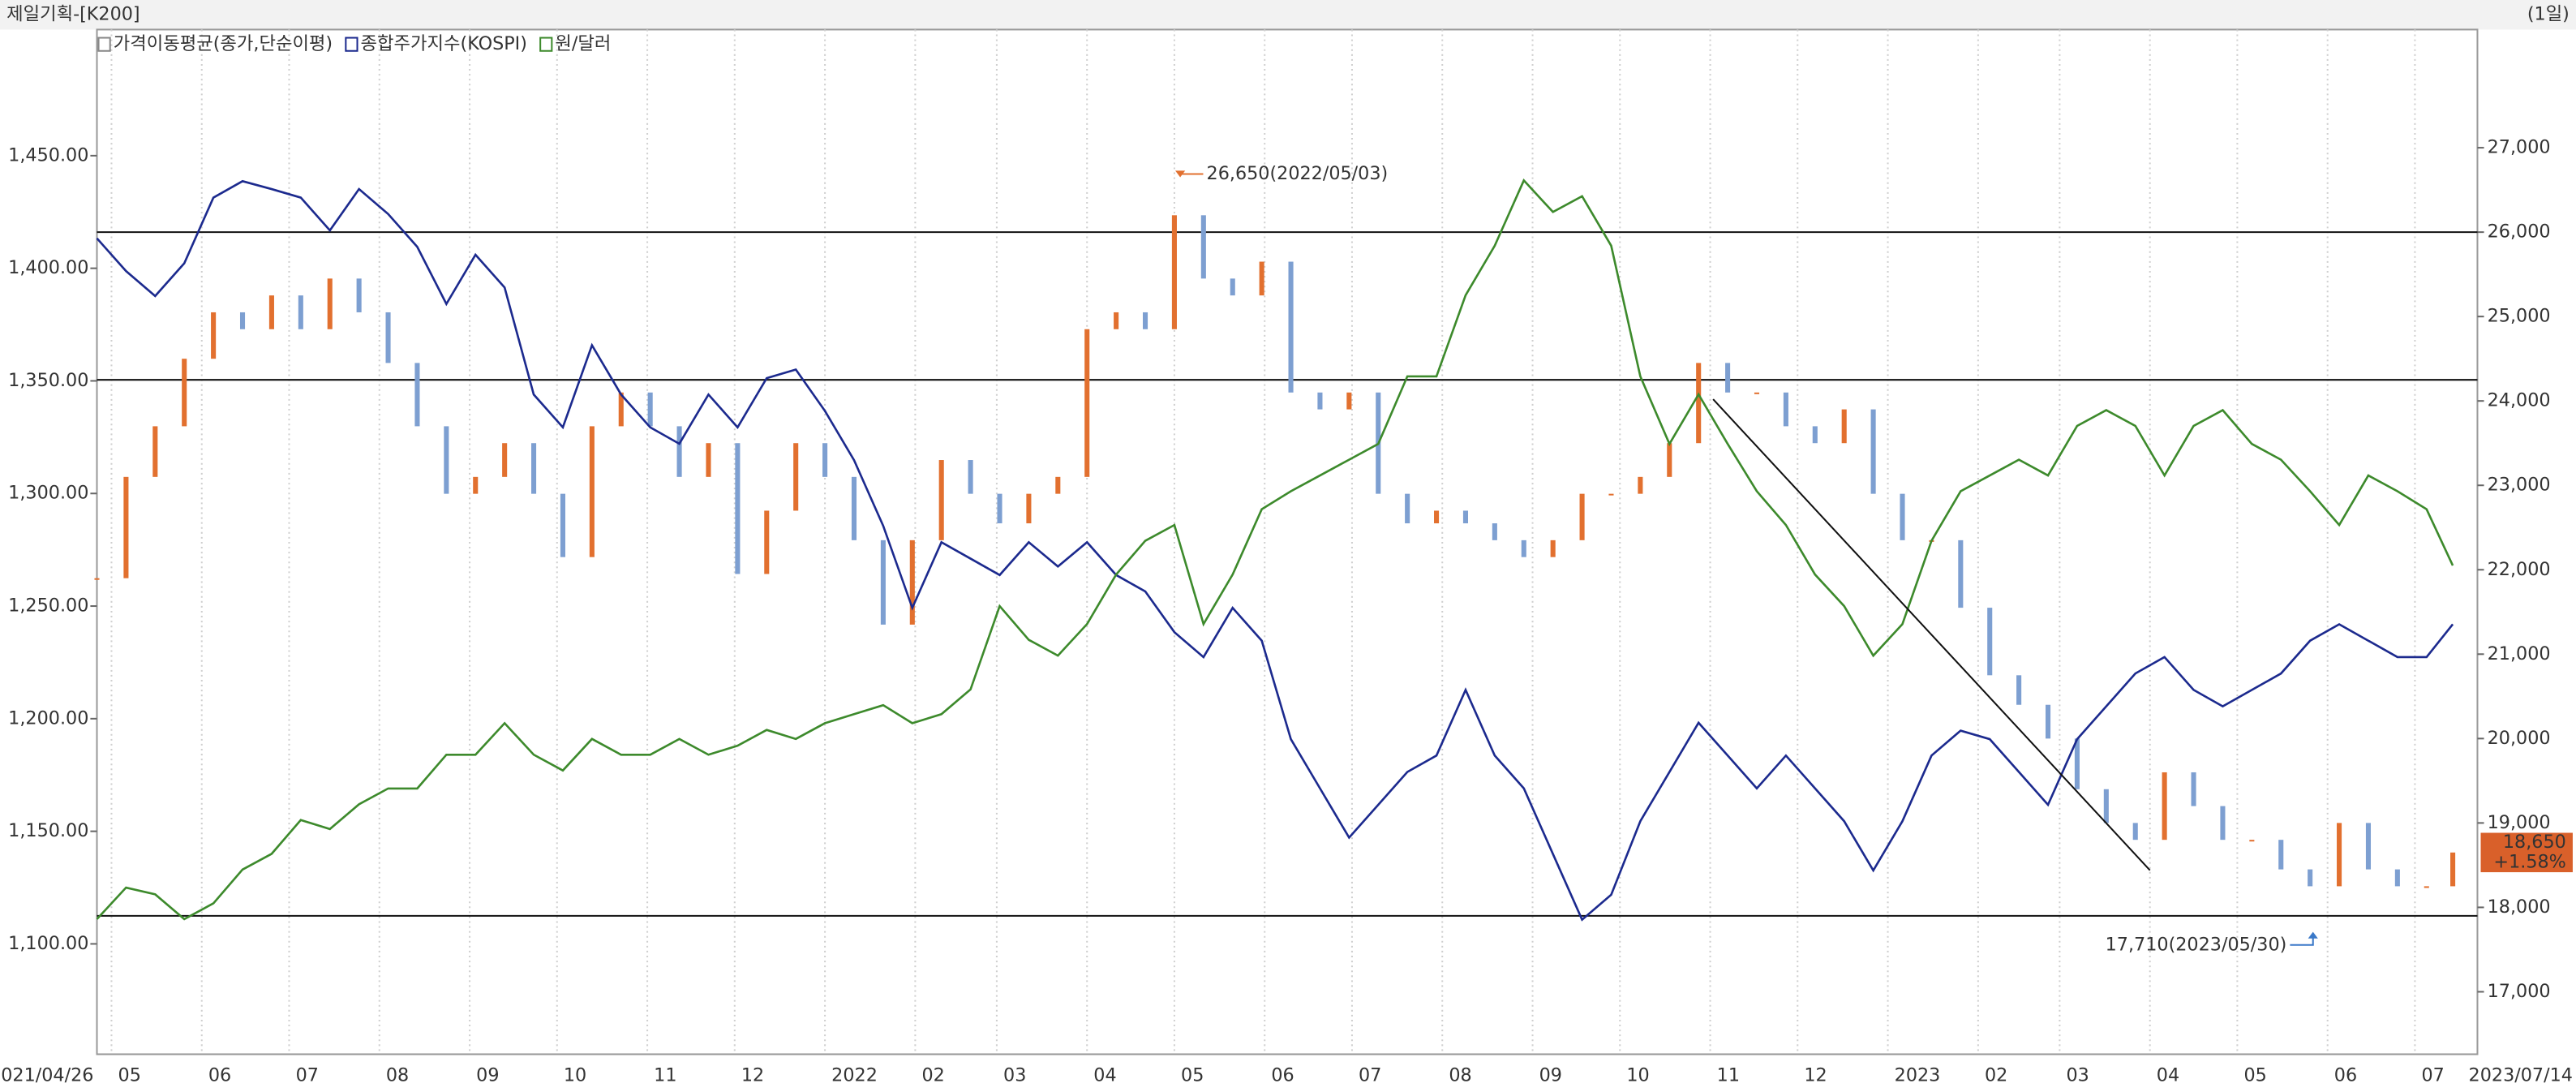  I want to click on x-tick-label: 2023, so click(1918, 1075).